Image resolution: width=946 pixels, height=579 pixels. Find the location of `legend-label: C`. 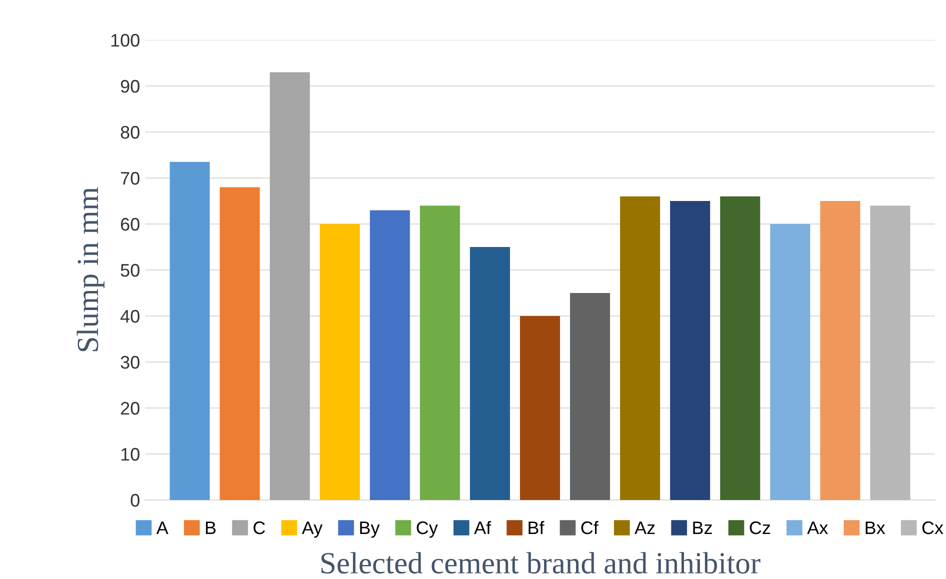

legend-label: C is located at coordinates (260, 527).